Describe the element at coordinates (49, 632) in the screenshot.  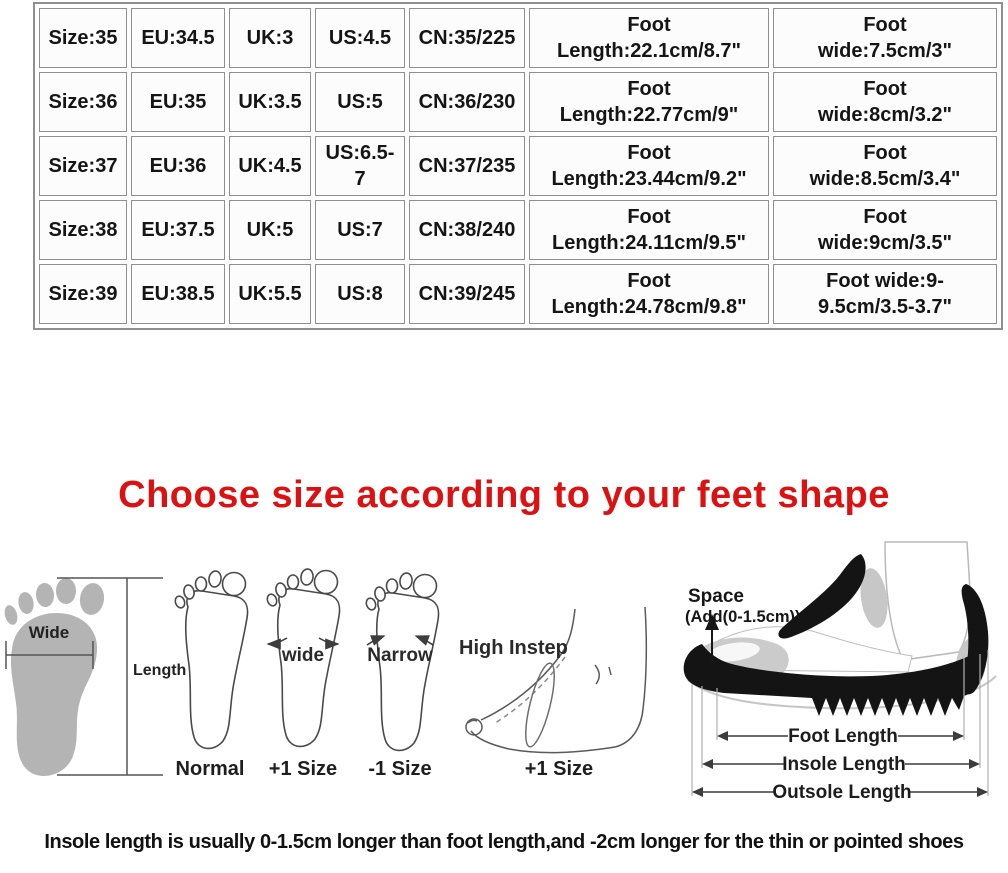
I see `wide-label: Wide` at that location.